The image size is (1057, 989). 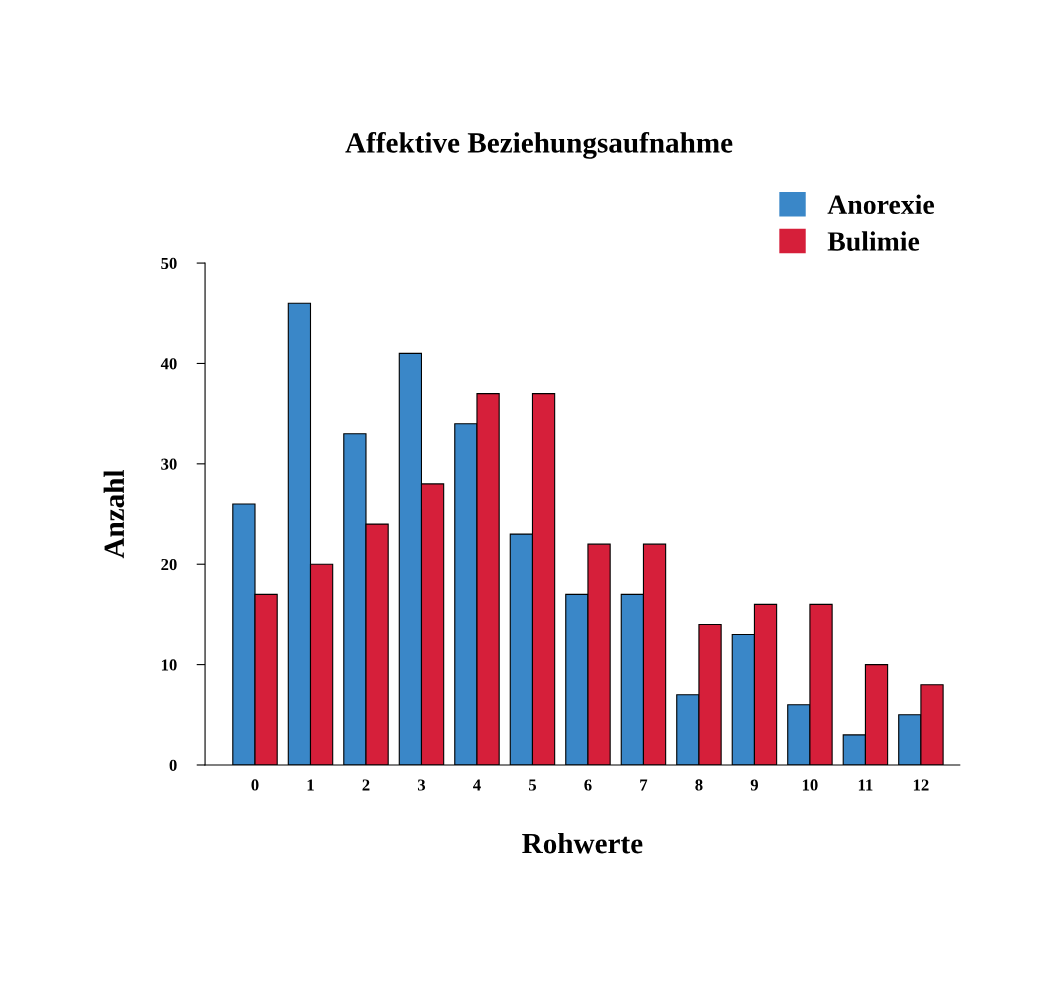 I want to click on legend-label: Anorexie, so click(x=881, y=204).